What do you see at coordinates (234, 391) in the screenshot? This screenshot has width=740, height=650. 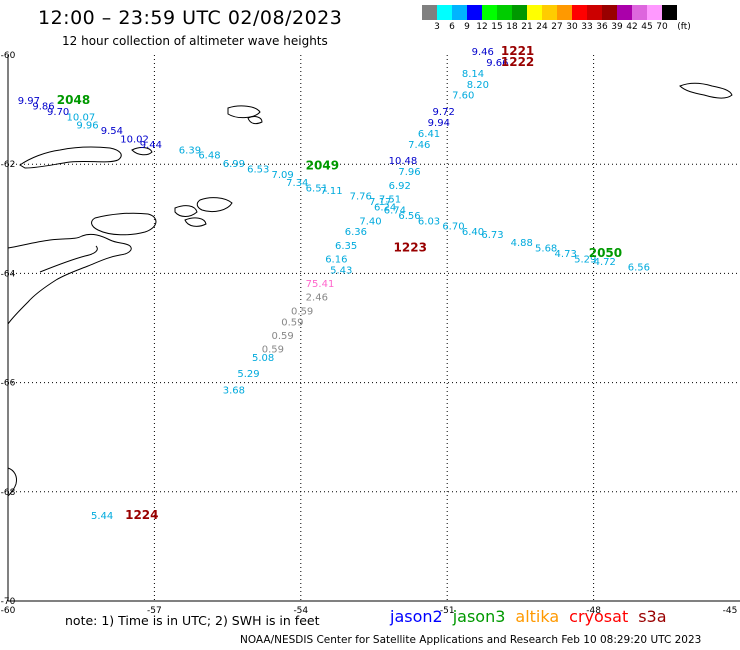 I see `wave-height-label: 3.68` at bounding box center [234, 391].